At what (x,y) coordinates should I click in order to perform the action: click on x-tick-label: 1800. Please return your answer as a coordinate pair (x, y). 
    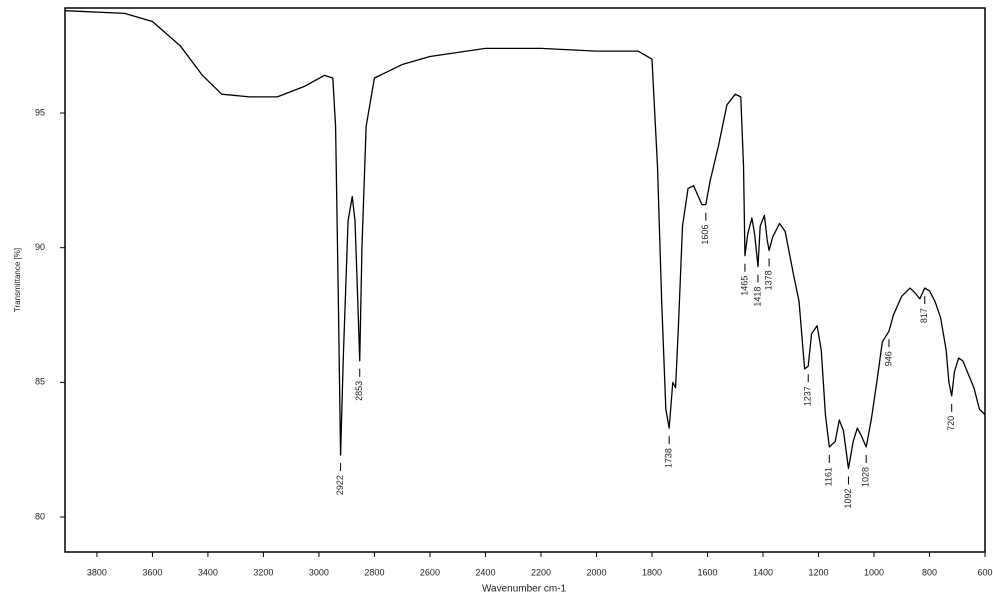
    Looking at the image, I should click on (652, 572).